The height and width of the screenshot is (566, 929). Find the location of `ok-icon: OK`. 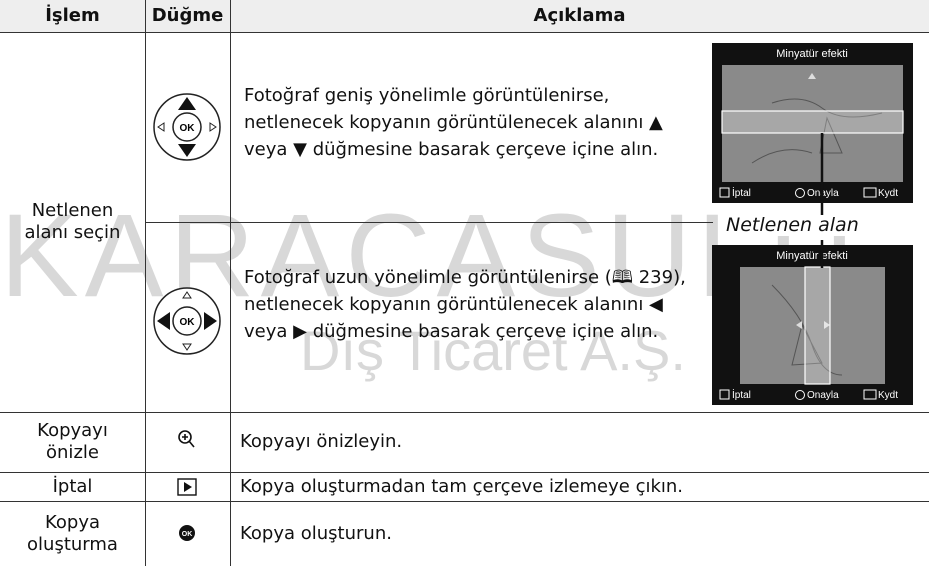

ok-icon: OK is located at coordinates (187, 533).